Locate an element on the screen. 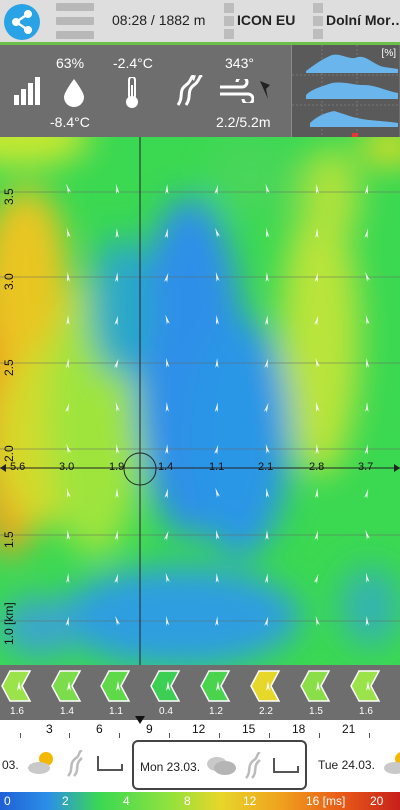 This screenshot has height=810, width=400. model-selector: ICON EU is located at coordinates (266, 20).